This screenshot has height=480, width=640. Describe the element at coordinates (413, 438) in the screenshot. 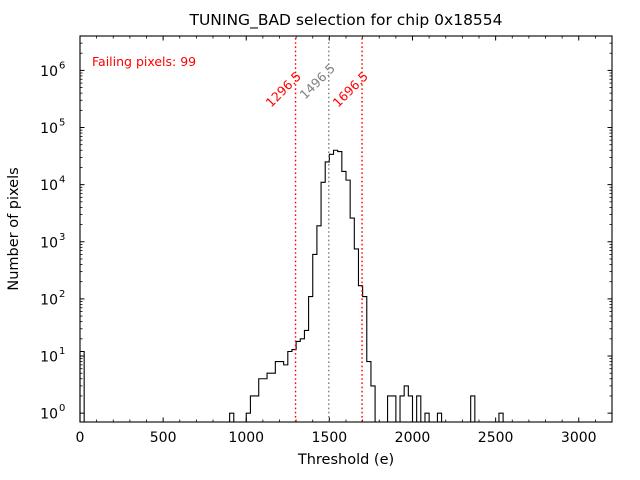

I see `x-tick-label: 2000` at that location.